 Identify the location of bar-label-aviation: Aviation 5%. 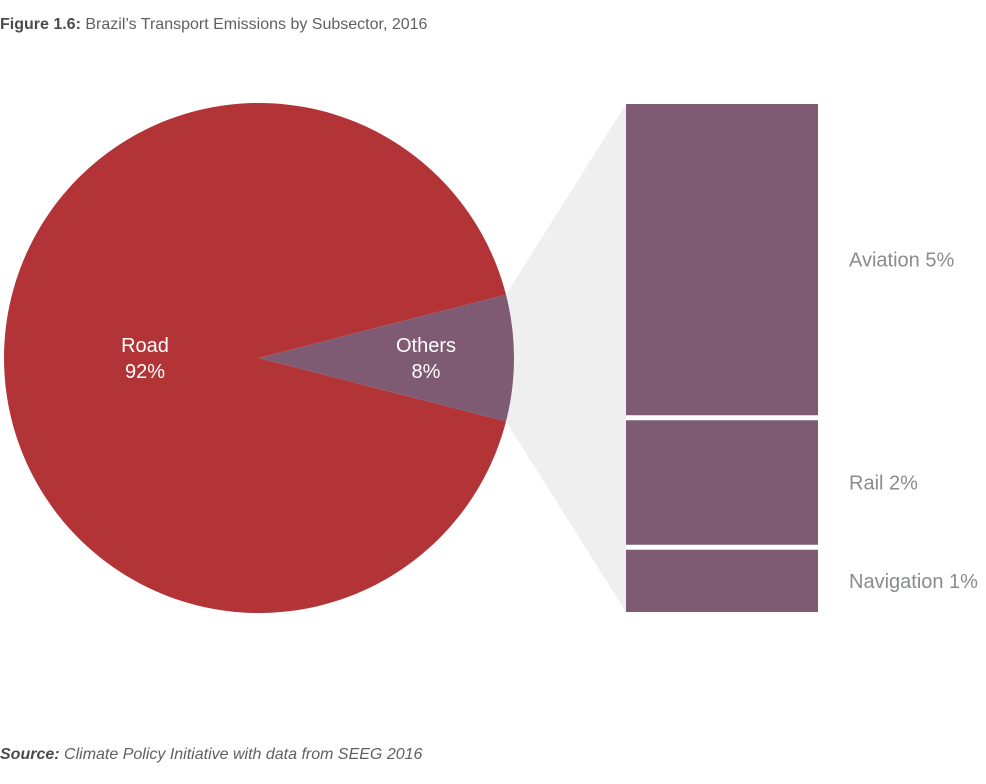
(901, 261).